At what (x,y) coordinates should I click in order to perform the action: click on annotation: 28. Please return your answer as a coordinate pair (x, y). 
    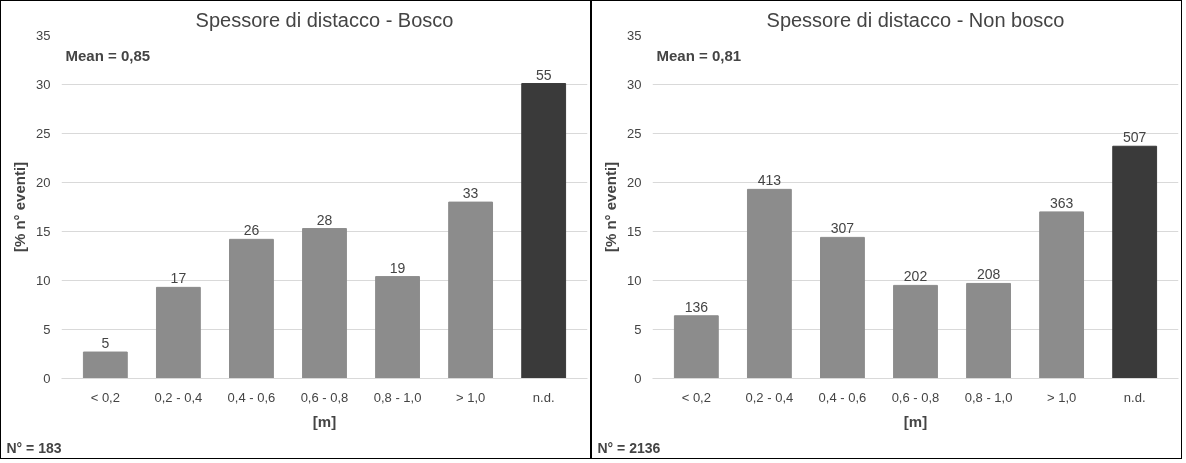
    Looking at the image, I should click on (324, 219).